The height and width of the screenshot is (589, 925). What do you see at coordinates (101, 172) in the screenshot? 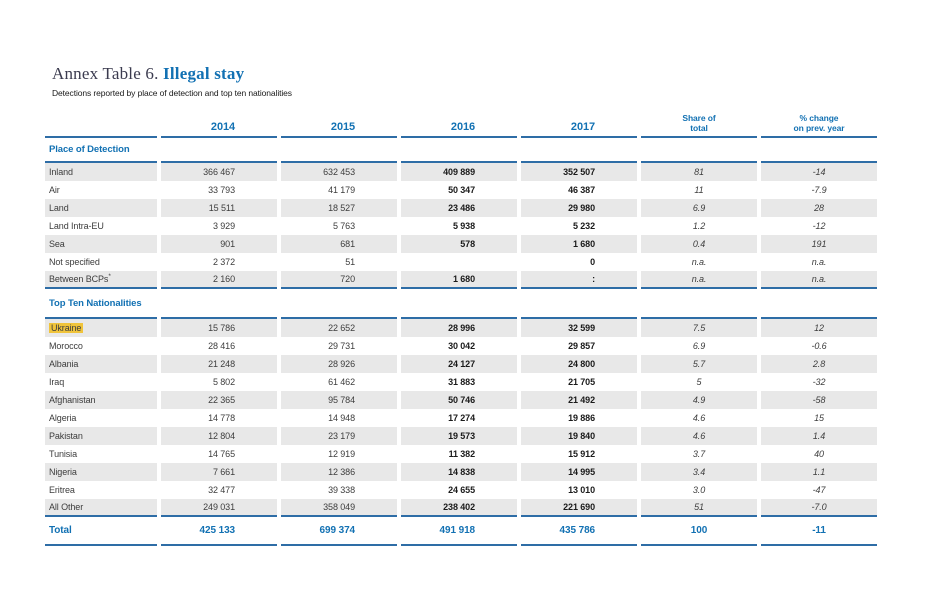
I see `cell-label: Inland` at bounding box center [101, 172].